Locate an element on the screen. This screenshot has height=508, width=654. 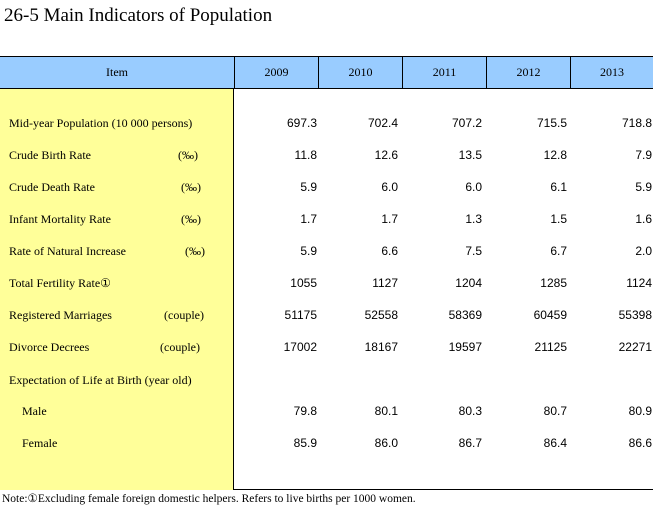
header-year-2009: 2009 is located at coordinates (276, 72).